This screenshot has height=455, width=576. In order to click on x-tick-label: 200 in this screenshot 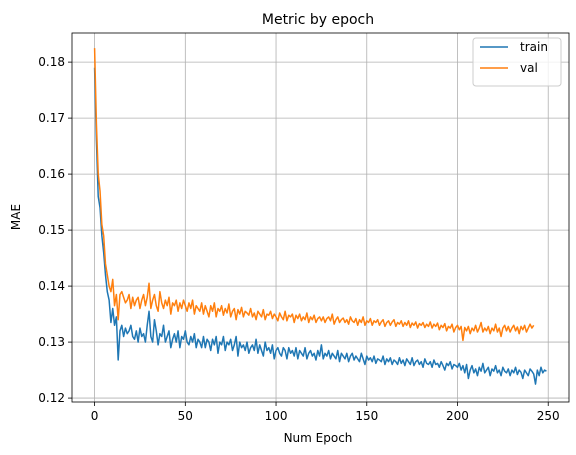, I will do `click(457, 416)`.